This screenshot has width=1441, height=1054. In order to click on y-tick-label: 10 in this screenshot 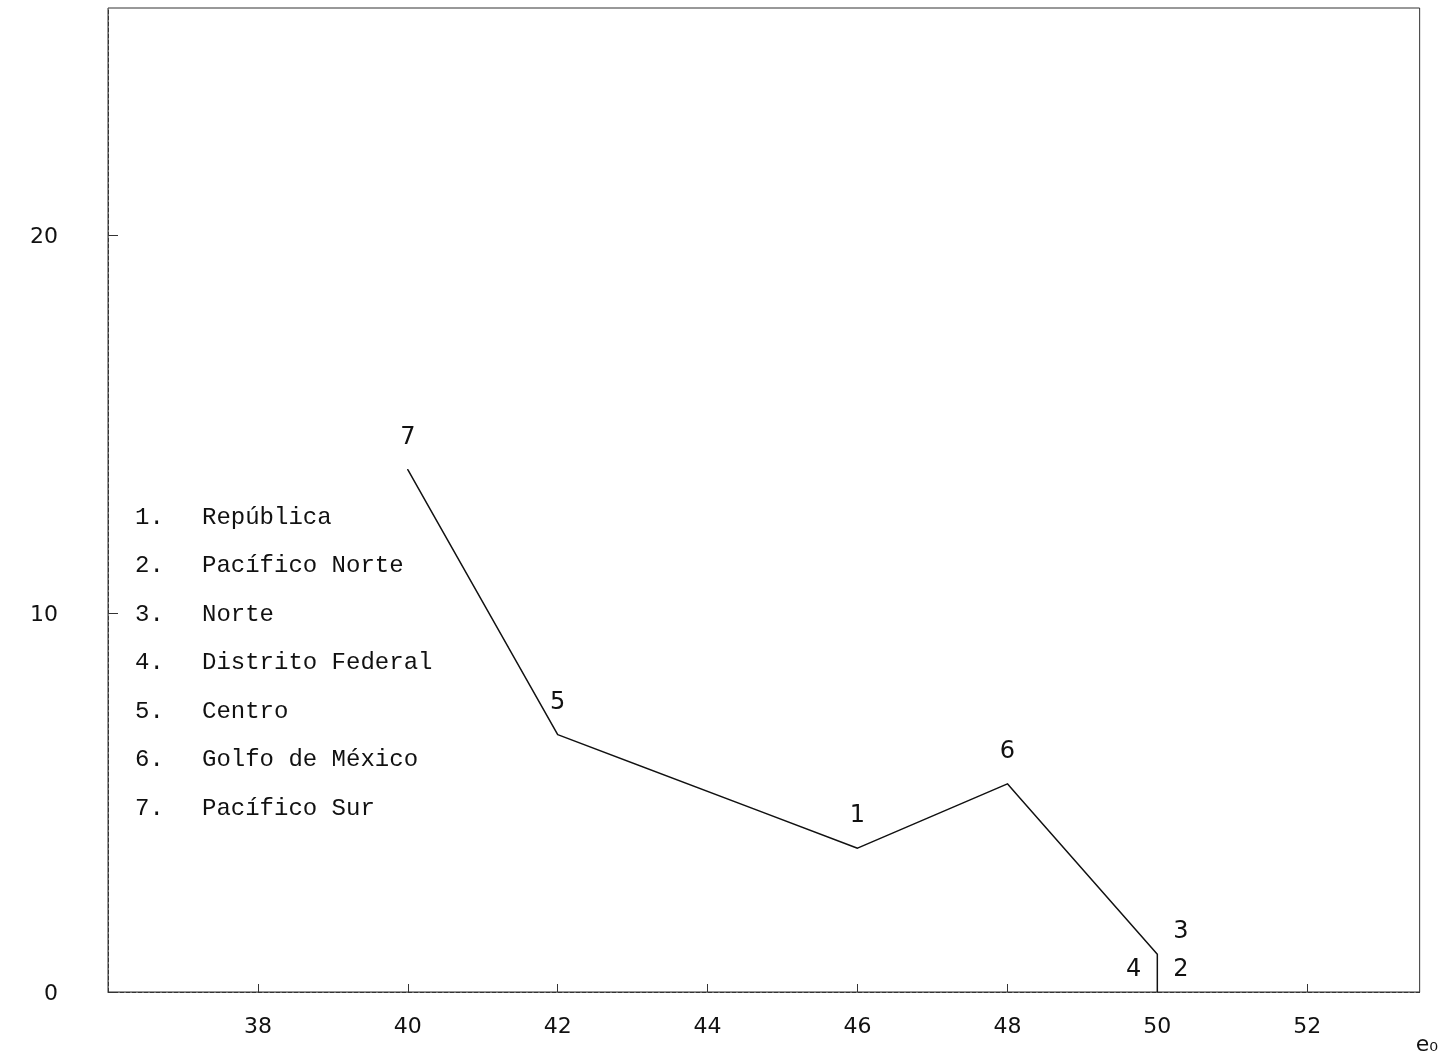, I will do `click(44, 614)`.